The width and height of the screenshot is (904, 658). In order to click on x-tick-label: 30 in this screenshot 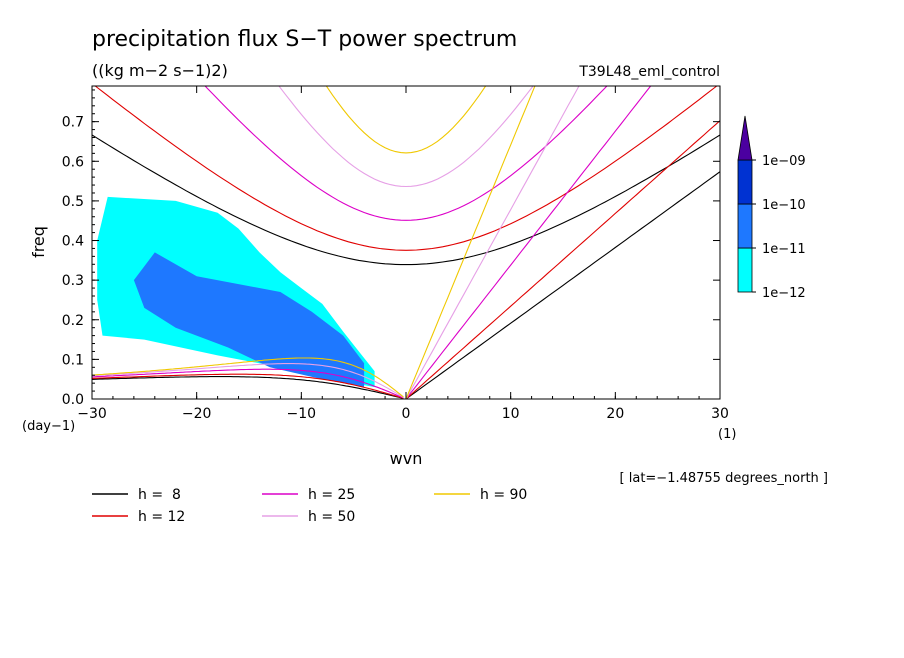, I will do `click(720, 414)`.